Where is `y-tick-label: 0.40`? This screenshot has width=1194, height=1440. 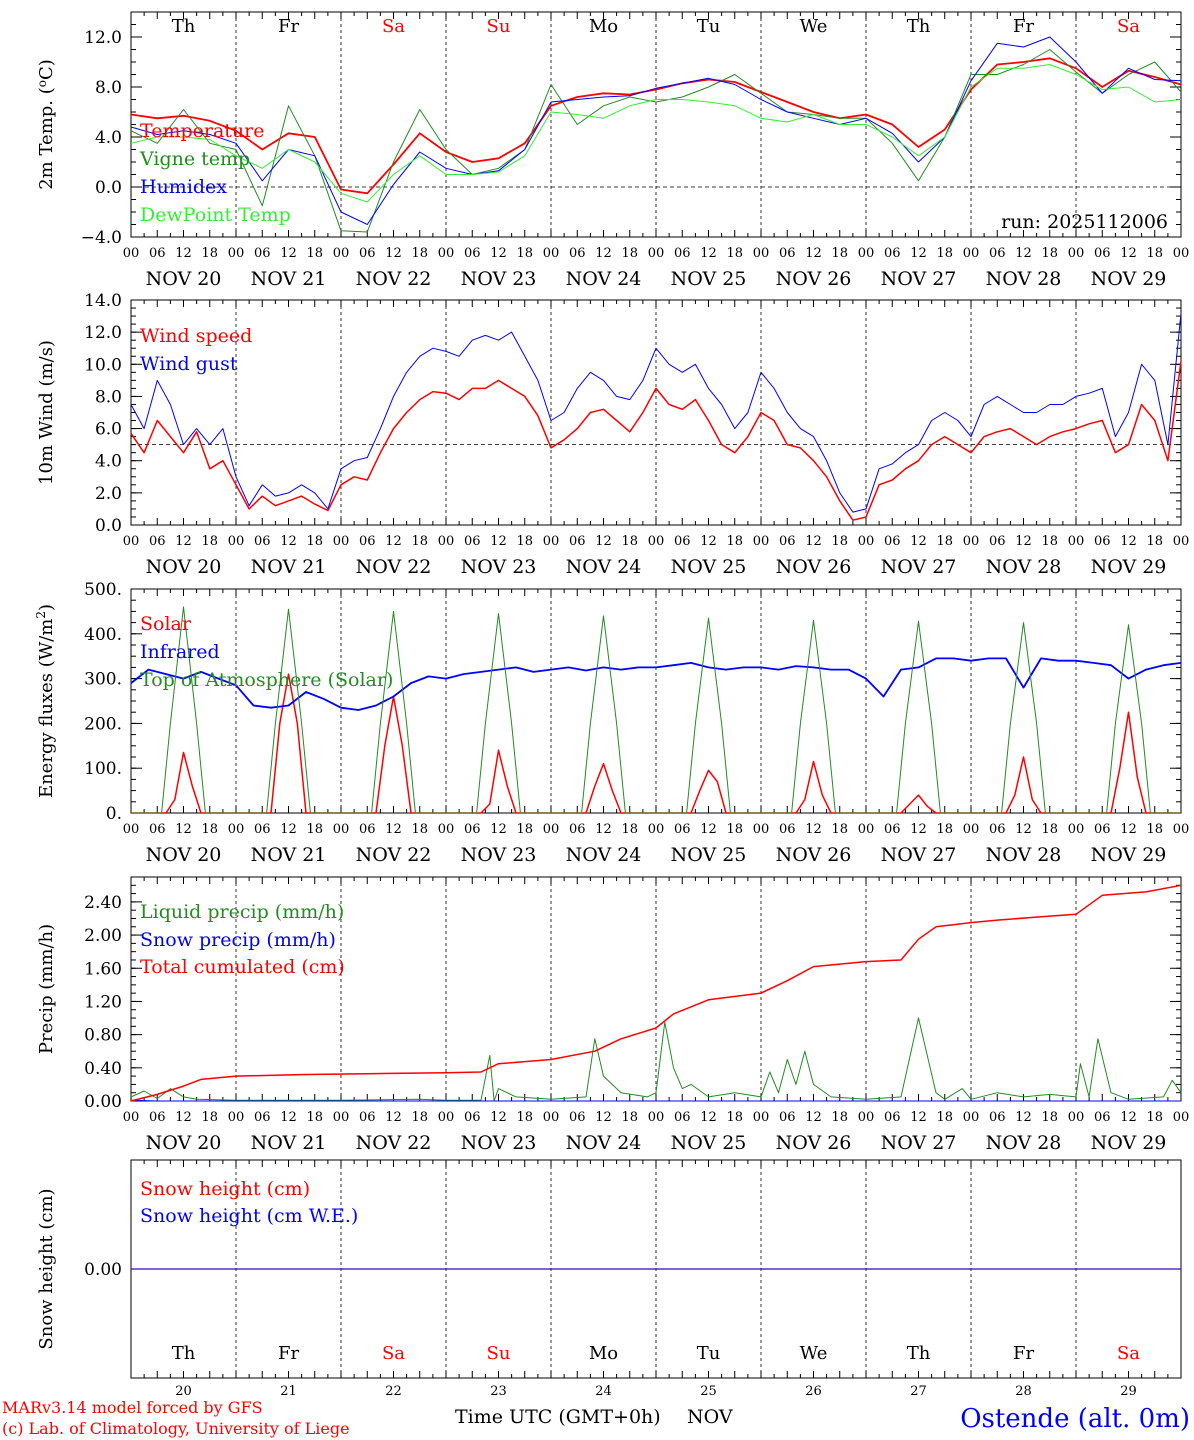
y-tick-label: 0.40 is located at coordinates (103, 1069).